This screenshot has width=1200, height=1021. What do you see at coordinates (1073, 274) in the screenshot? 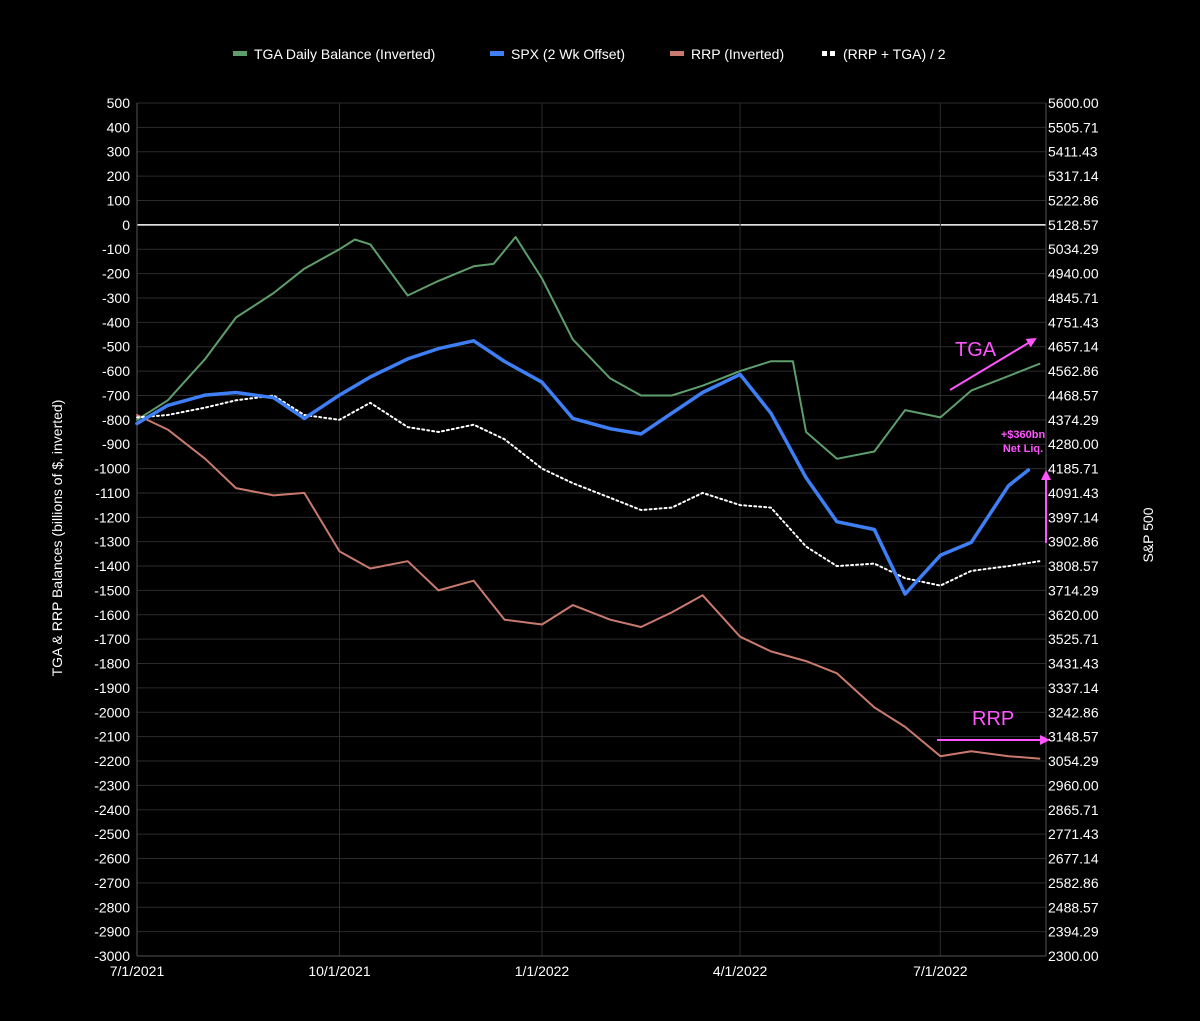
I see `right-tick-label: 4940.00` at bounding box center [1073, 274].